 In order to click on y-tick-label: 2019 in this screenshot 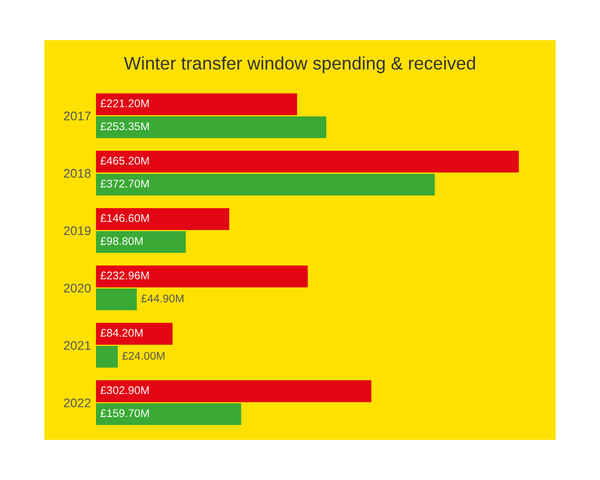, I will do `click(77, 231)`.